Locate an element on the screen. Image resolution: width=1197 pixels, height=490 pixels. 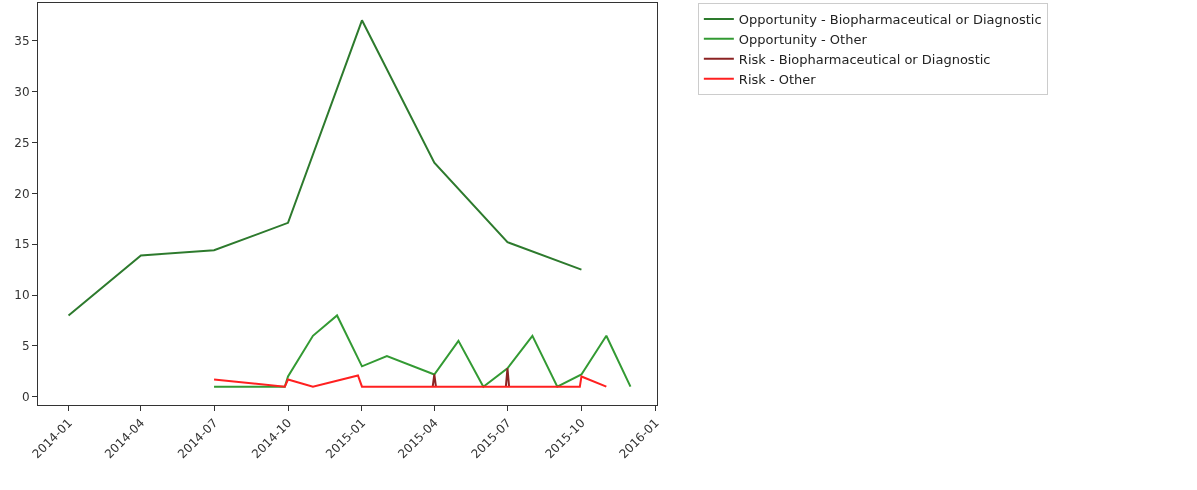
legend-label: Risk - Other is located at coordinates (777, 79).